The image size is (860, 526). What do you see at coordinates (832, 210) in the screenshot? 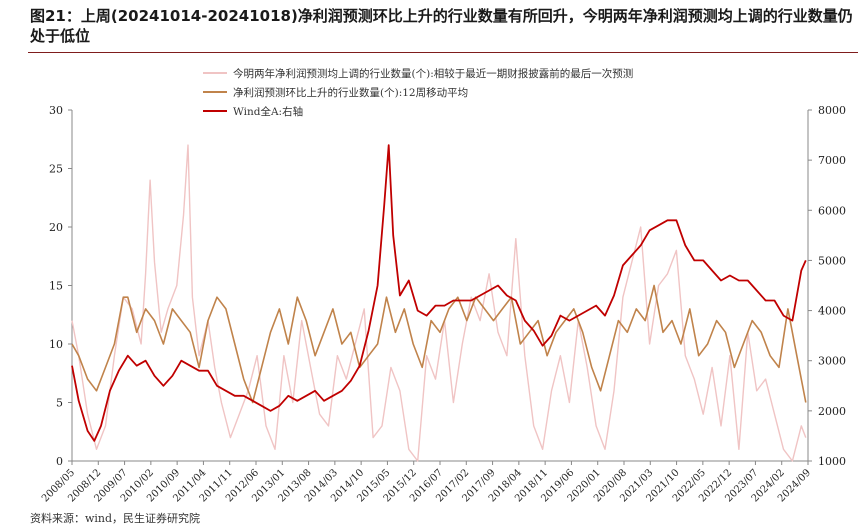
I see `y-right-tick-label: 6000` at bounding box center [832, 210].